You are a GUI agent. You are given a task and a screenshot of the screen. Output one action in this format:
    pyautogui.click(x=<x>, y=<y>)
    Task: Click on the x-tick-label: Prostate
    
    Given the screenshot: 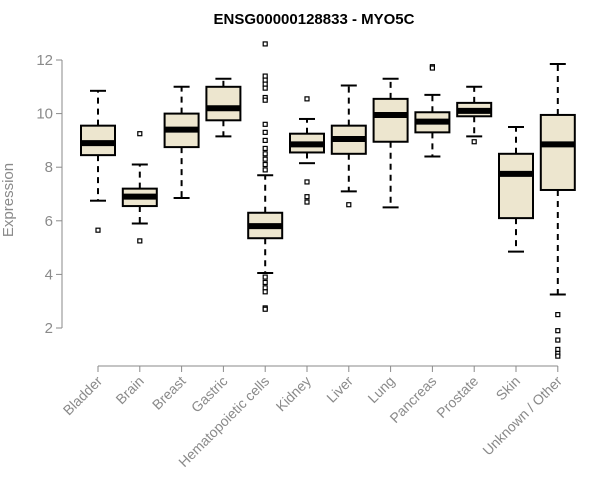 What is the action you would take?
    pyautogui.click(x=457, y=397)
    